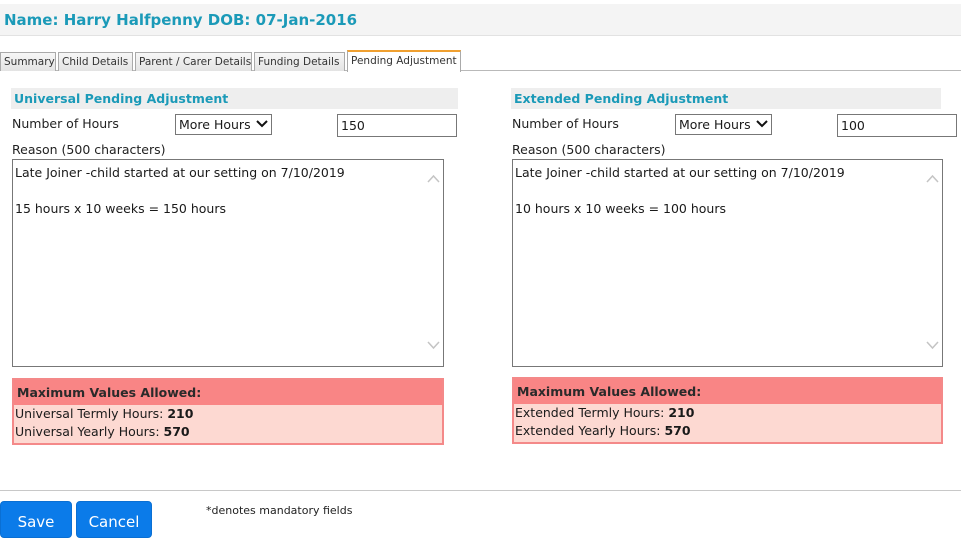 Image resolution: width=961 pixels, height=542 pixels. I want to click on universal-termly-hours: Universal Termly Hours: 210, so click(228, 414).